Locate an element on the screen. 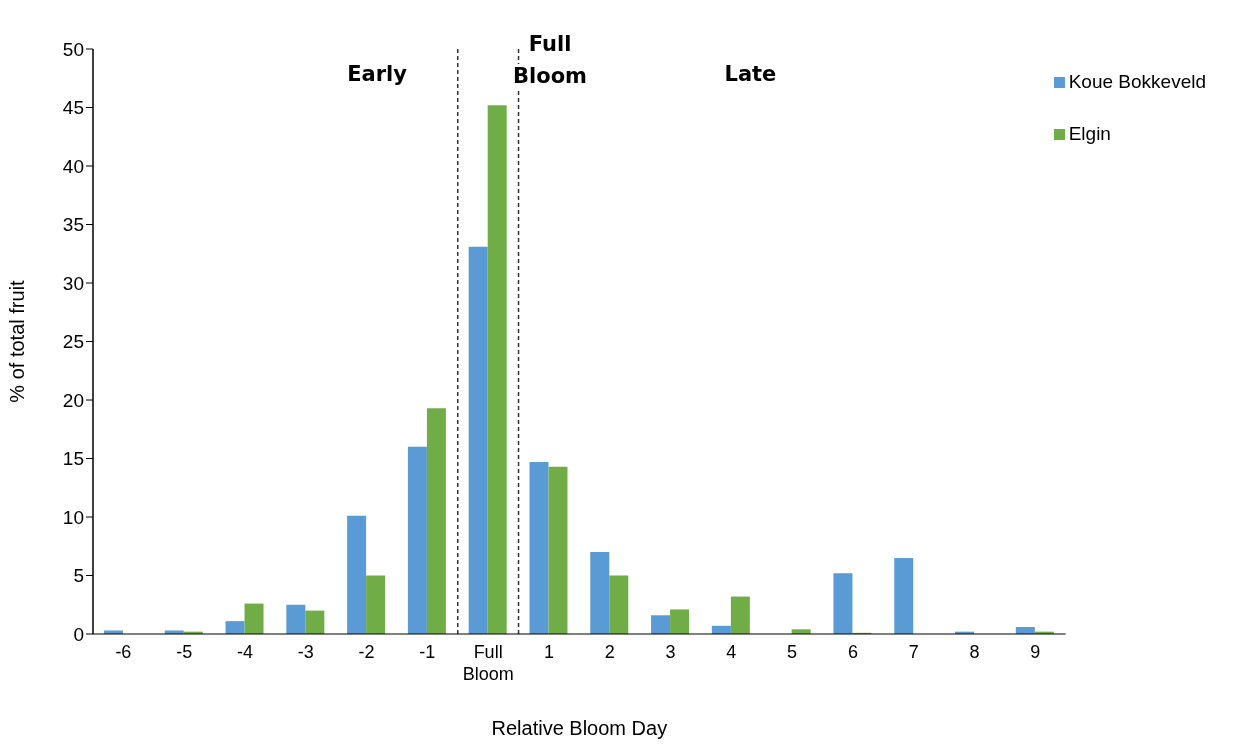 This screenshot has height=749, width=1234. y-tick-label: 5 is located at coordinates (78, 576).